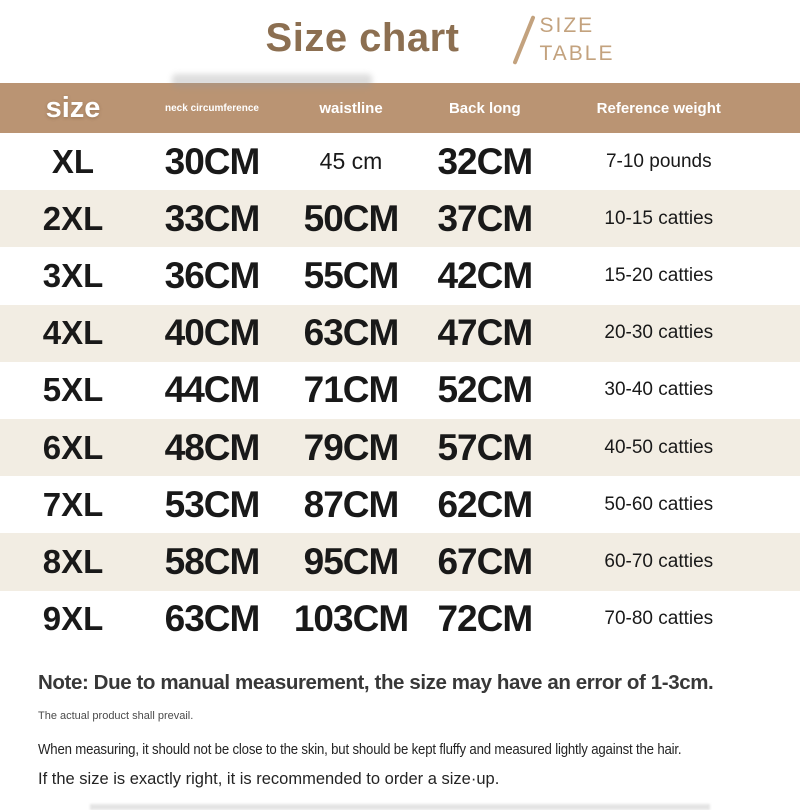 Image resolution: width=800 pixels, height=810 pixels. What do you see at coordinates (212, 275) in the screenshot?
I see `cell-neck: 36CM` at bounding box center [212, 275].